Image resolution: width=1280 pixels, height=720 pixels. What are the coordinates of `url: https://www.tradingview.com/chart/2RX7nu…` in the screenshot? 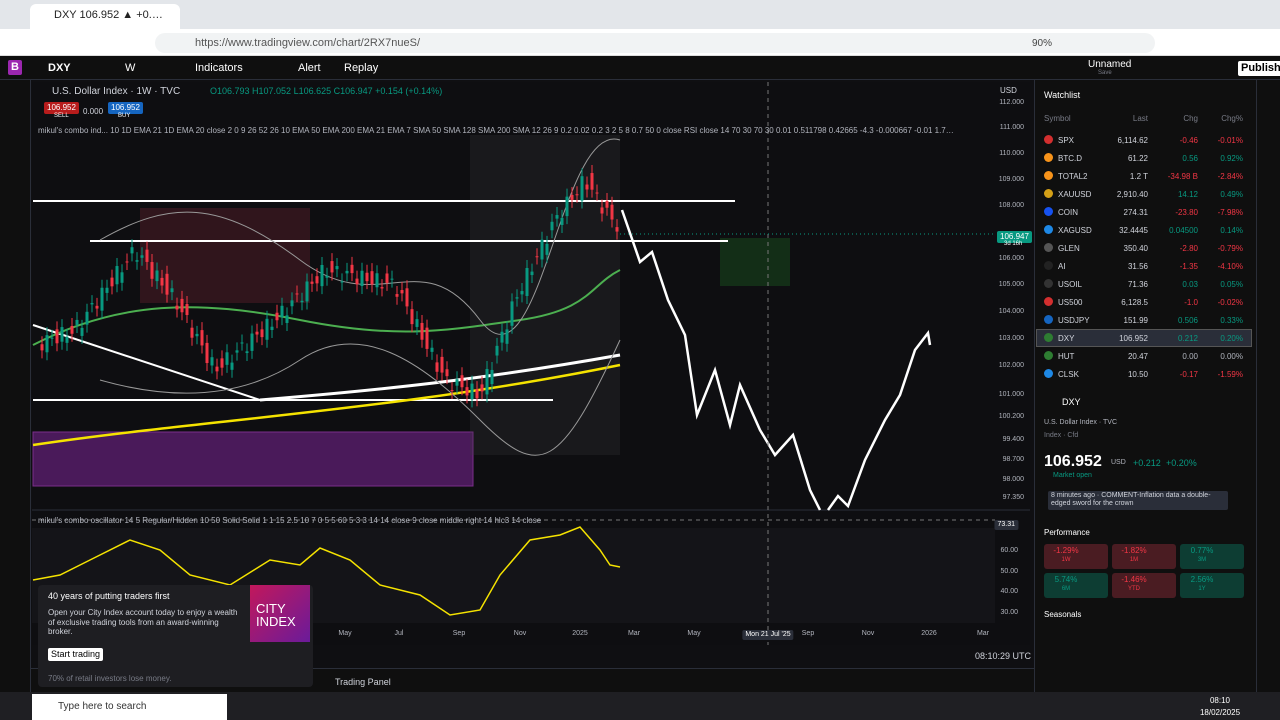 It's located at (307, 43).